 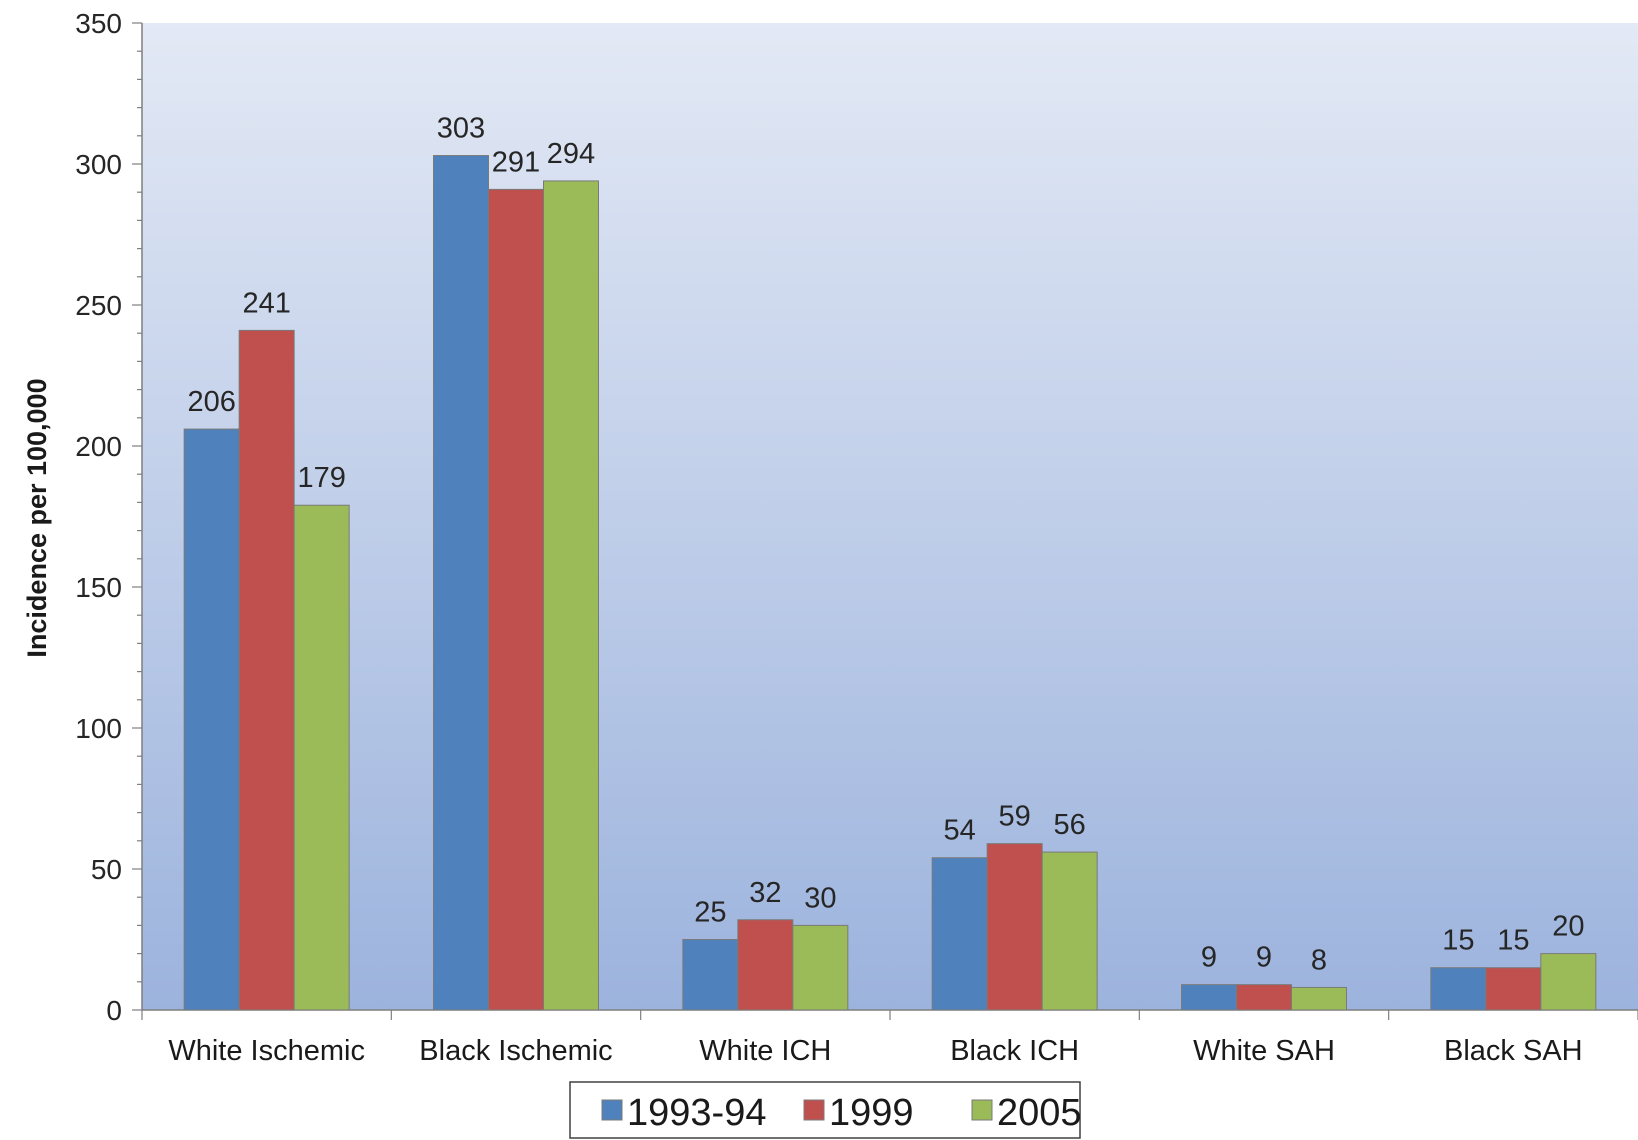 I want to click on data-label: 241, so click(x=266, y=303).